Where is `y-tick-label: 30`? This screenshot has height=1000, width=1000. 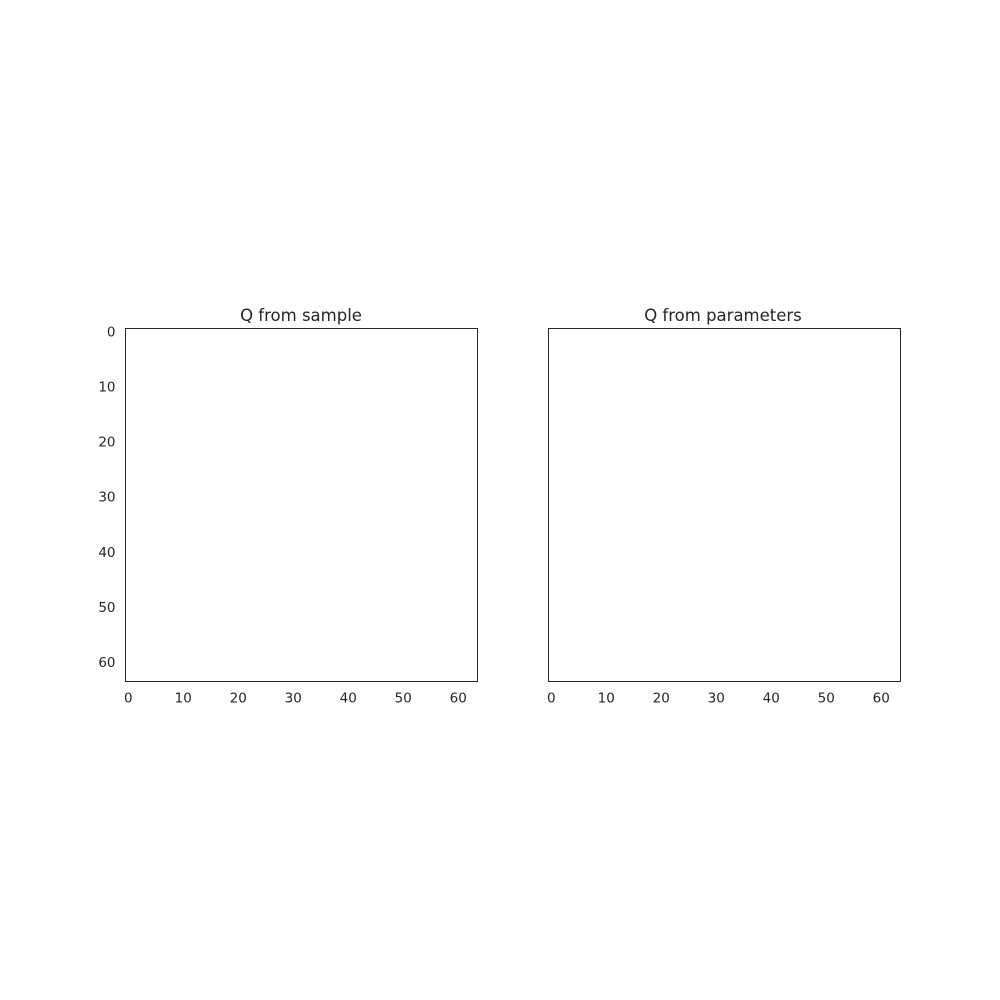
y-tick-label: 30 is located at coordinates (106, 498).